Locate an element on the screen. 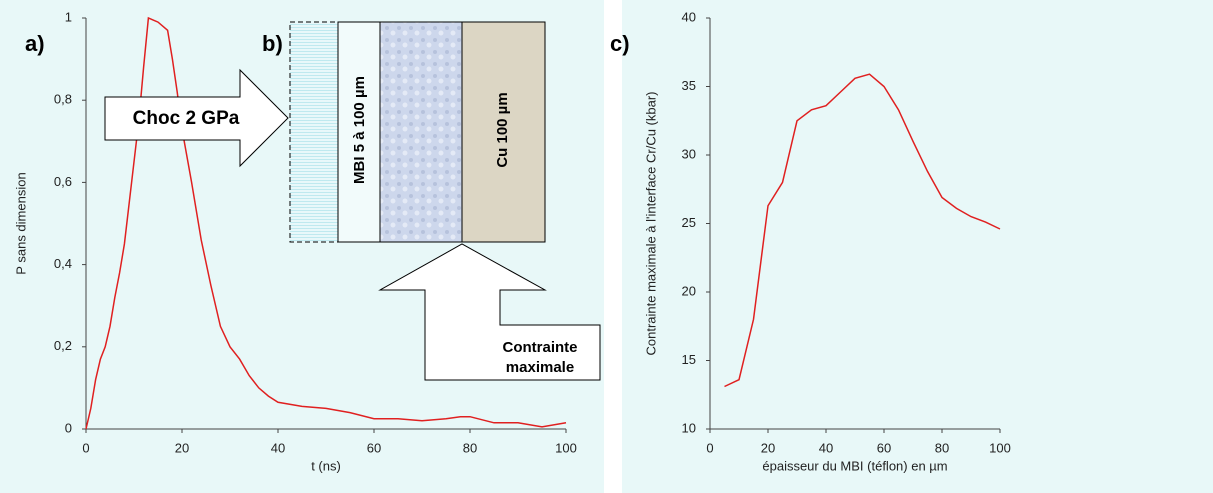 The image size is (1213, 493). y-tick-label: 30 is located at coordinates (689, 153).